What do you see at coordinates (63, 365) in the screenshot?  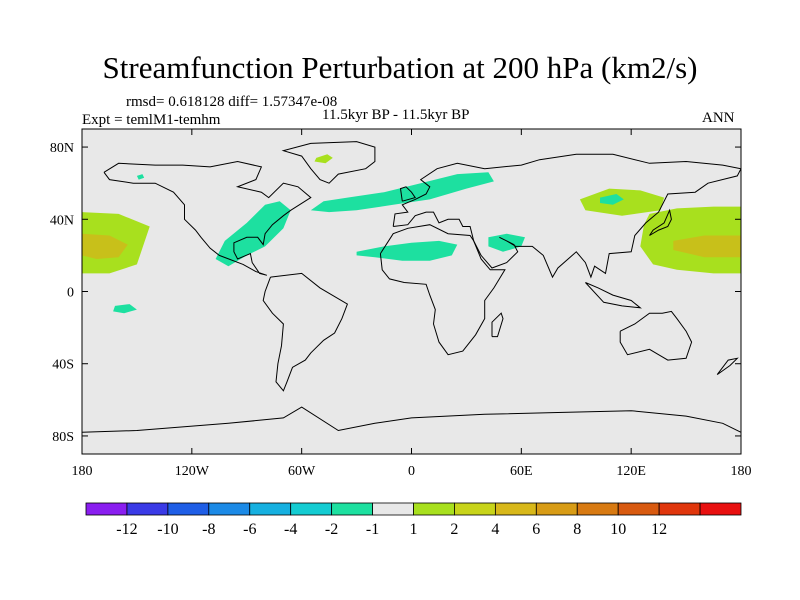 I see `y-tick-label-3: 40S` at bounding box center [63, 365].